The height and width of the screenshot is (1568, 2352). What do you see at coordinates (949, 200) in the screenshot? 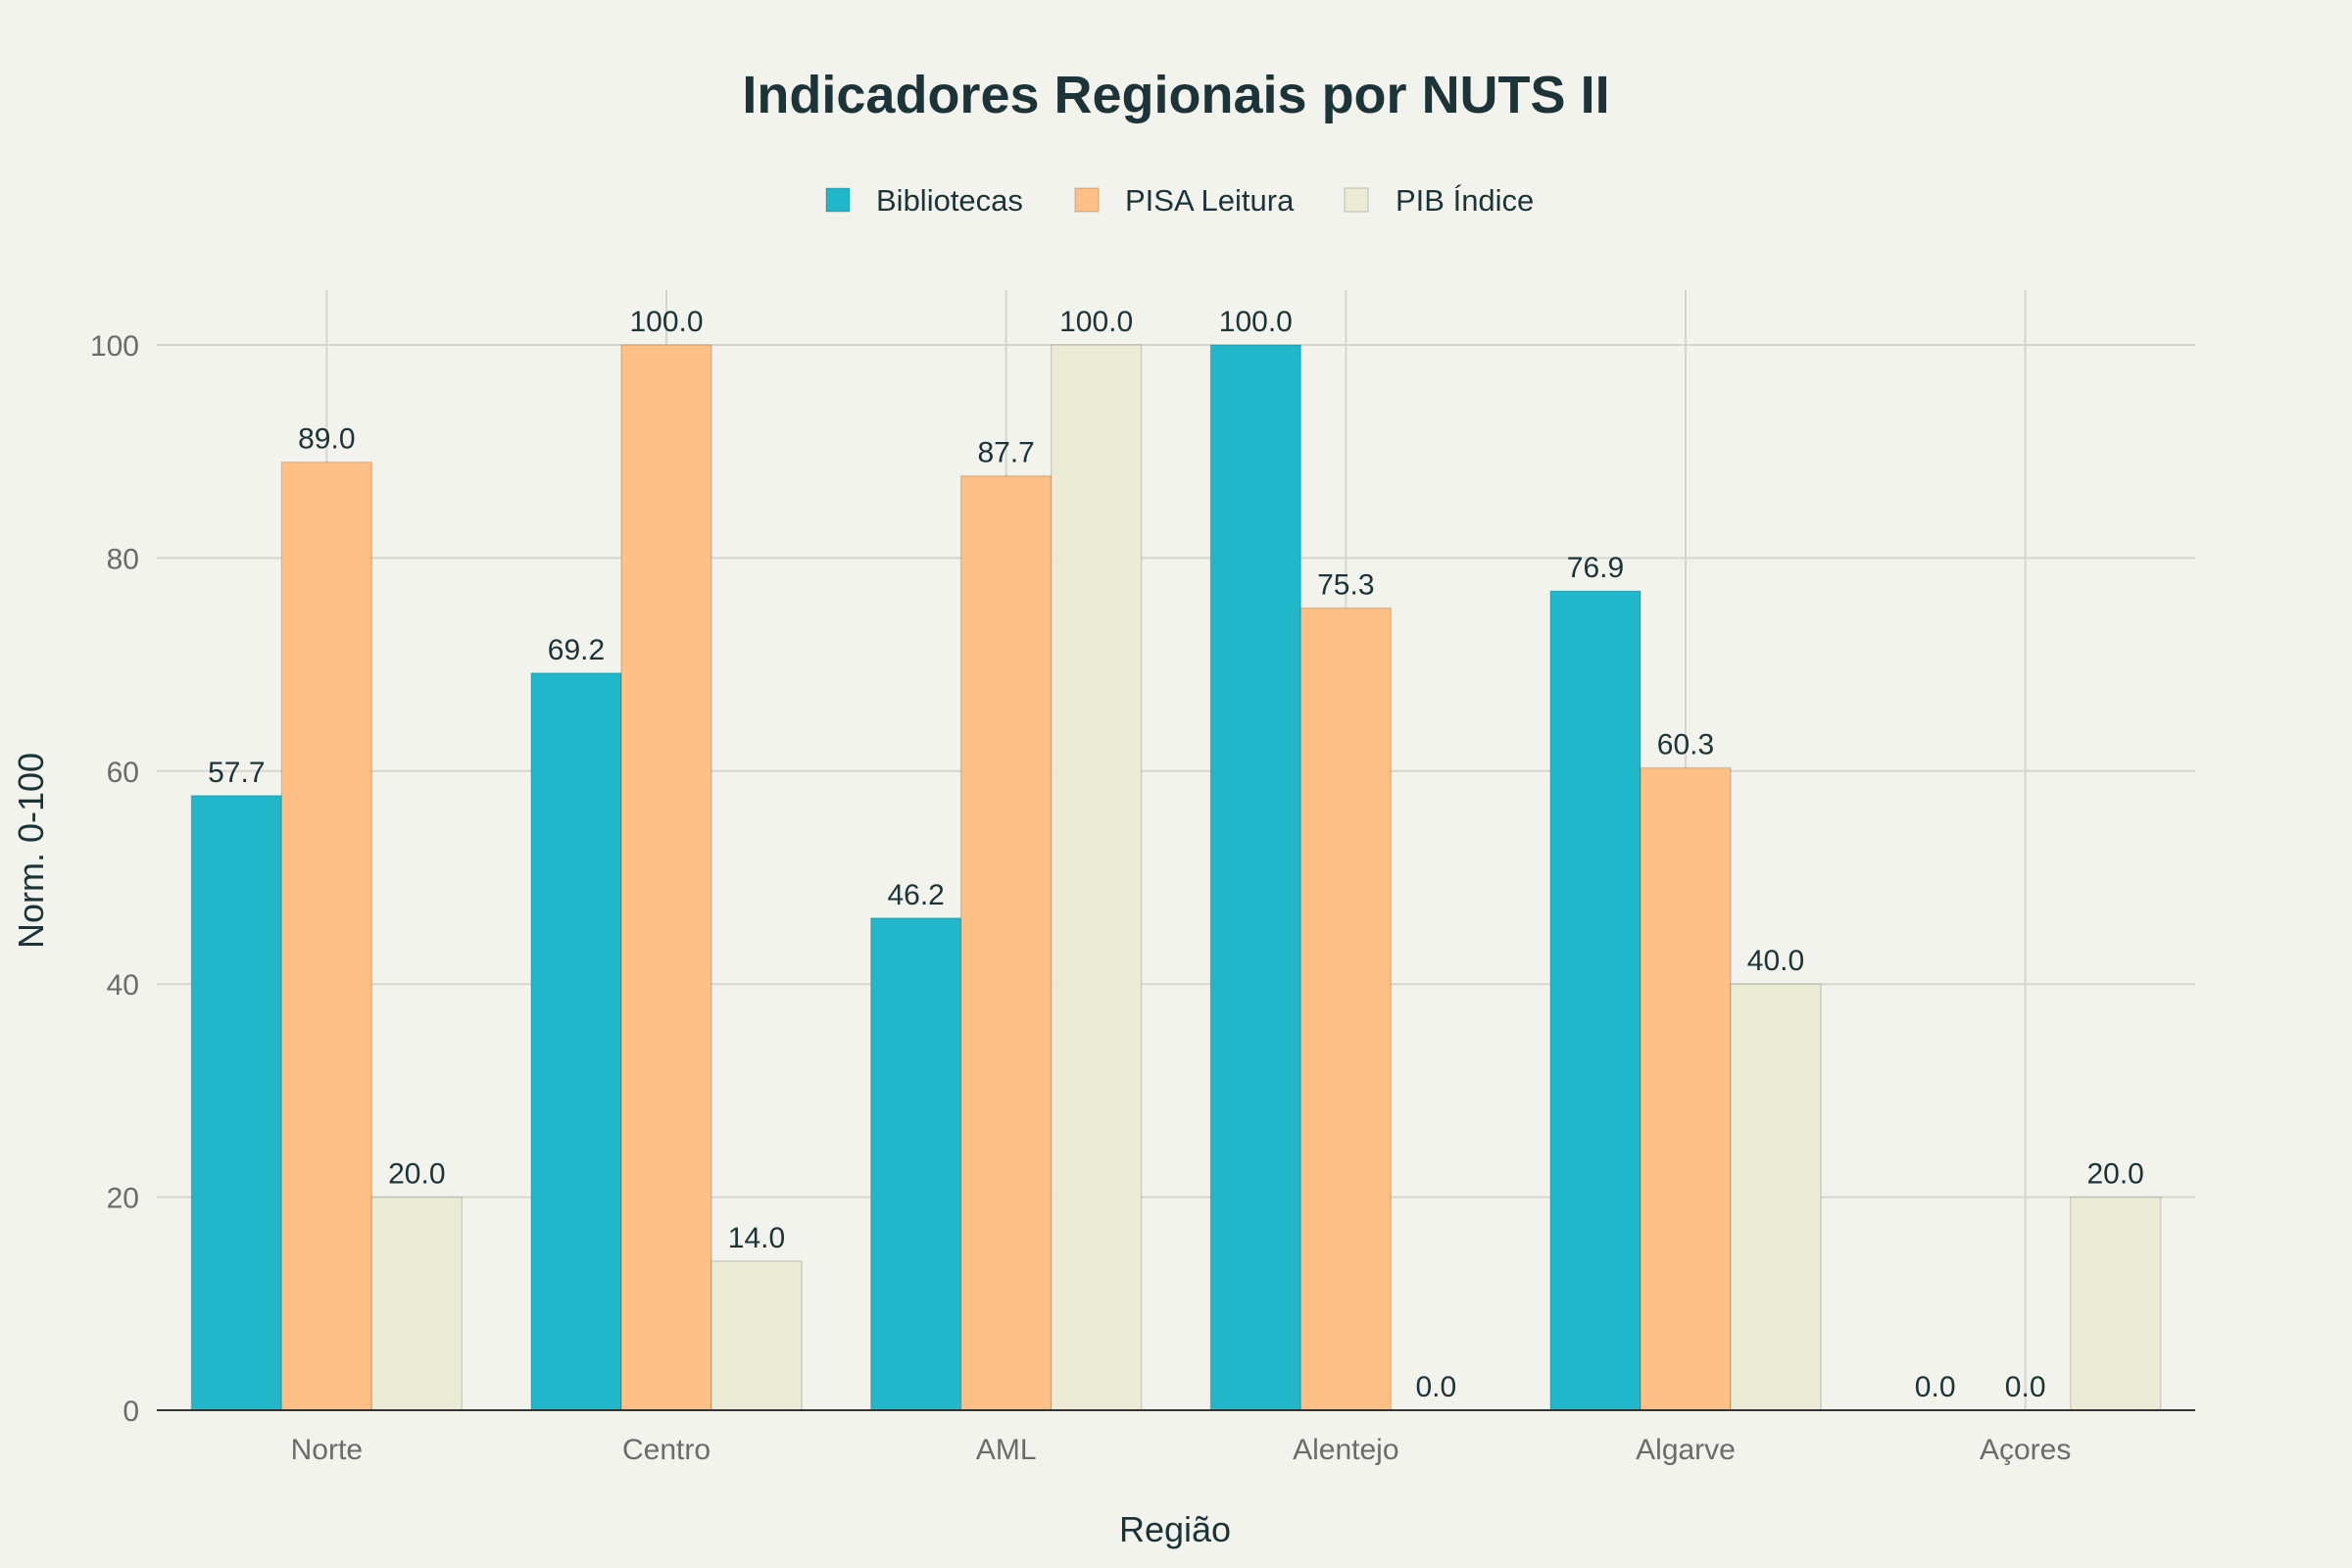
I see `legend-label-bibliotecas: Bibliotecas` at bounding box center [949, 200].